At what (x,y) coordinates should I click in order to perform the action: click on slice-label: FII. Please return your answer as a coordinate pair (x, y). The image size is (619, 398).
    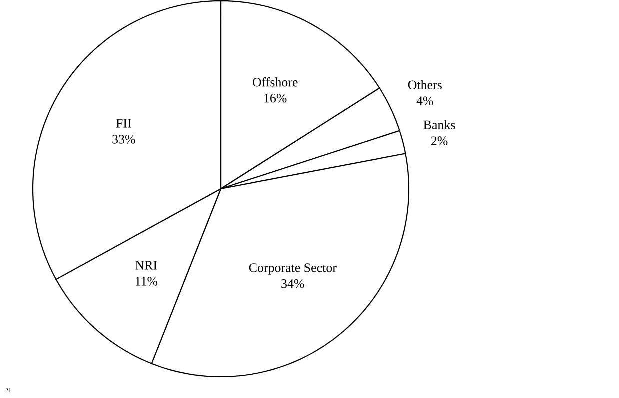
    Looking at the image, I should click on (124, 123).